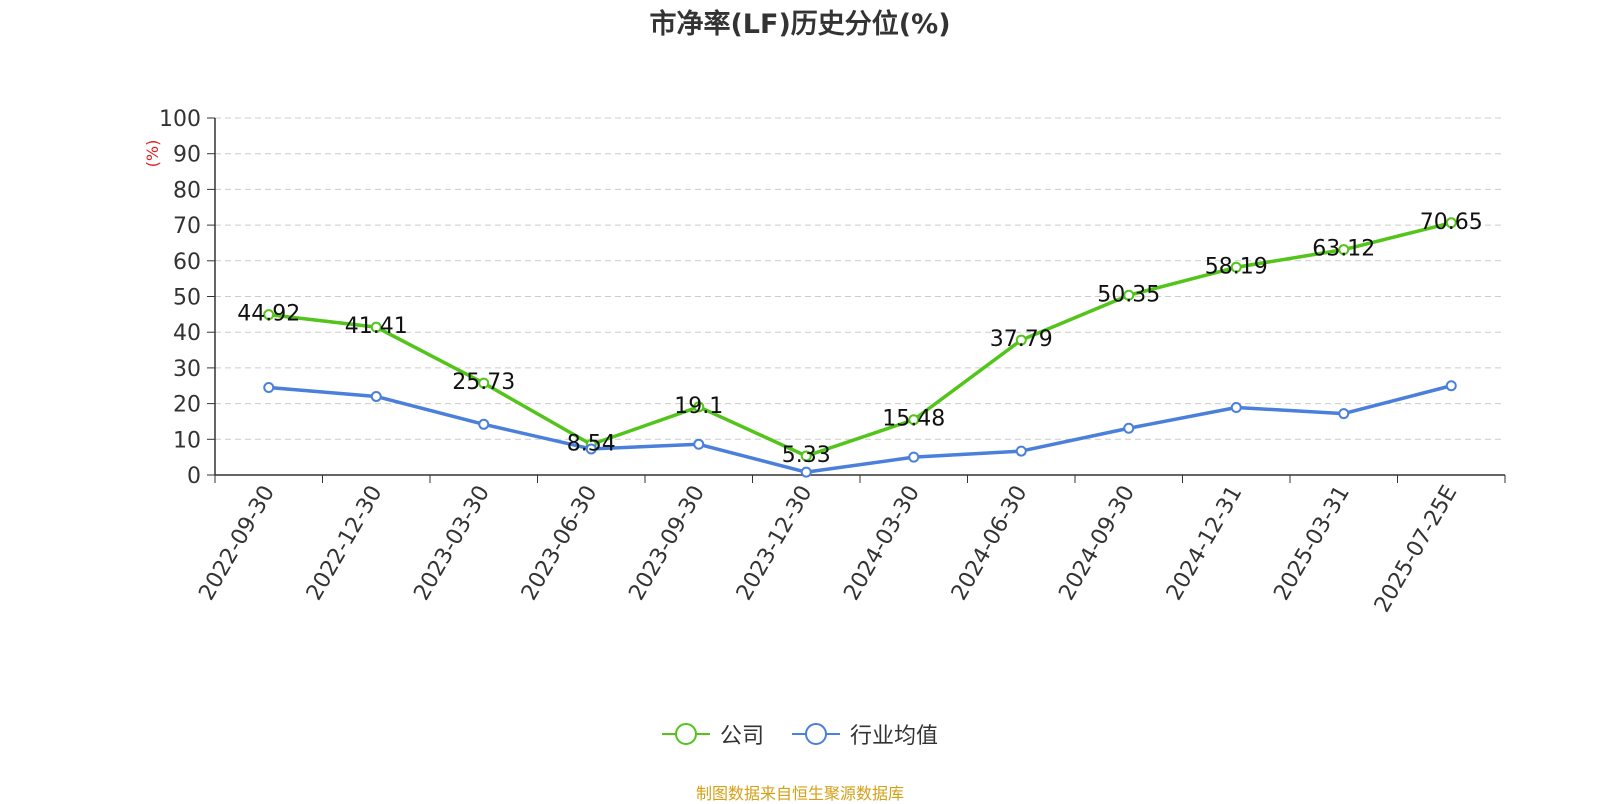  I want to click on legend-marker-company, so click(685, 734).